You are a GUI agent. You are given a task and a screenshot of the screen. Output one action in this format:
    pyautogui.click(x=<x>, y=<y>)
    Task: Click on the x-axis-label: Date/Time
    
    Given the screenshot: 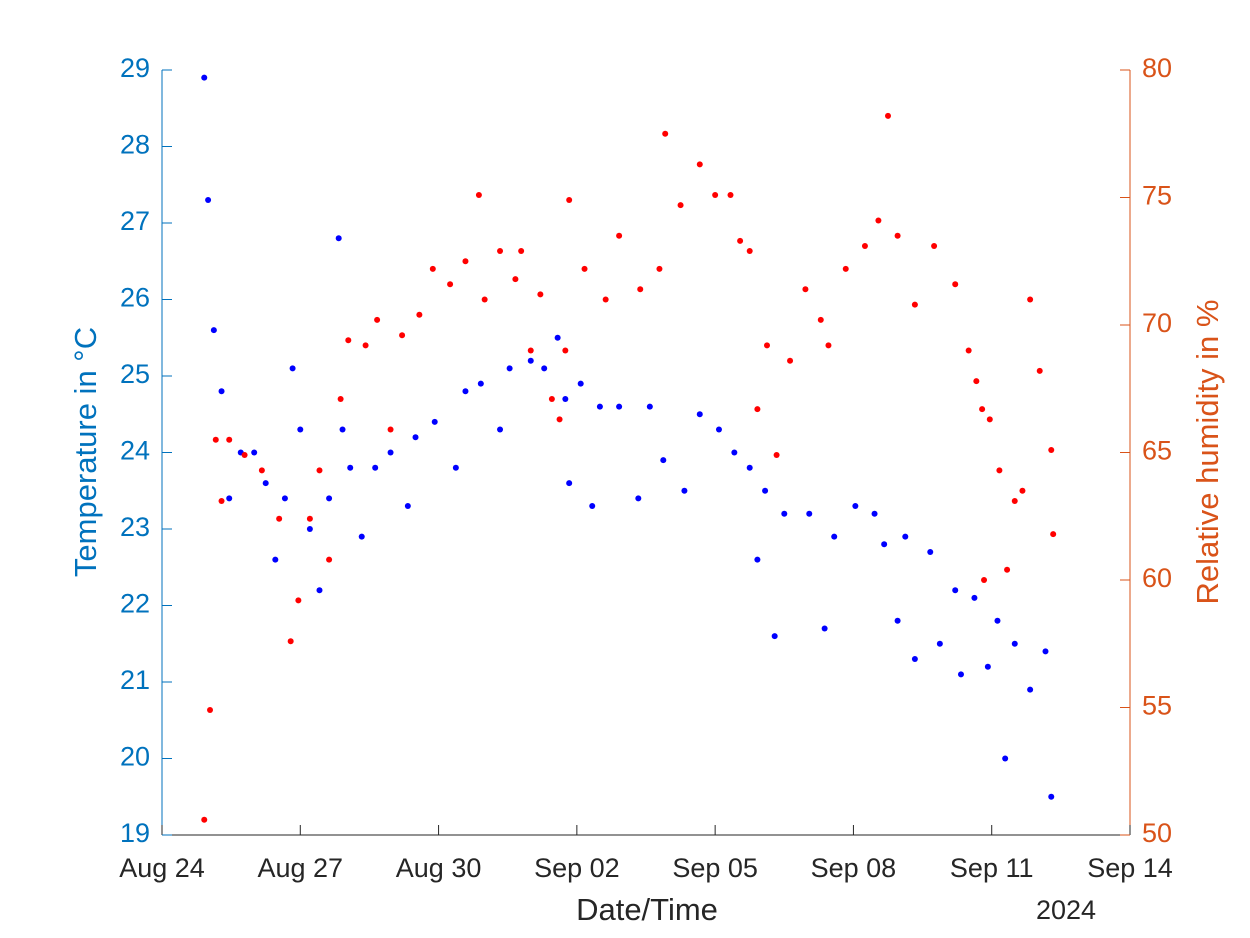 What is the action you would take?
    pyautogui.click(x=647, y=909)
    